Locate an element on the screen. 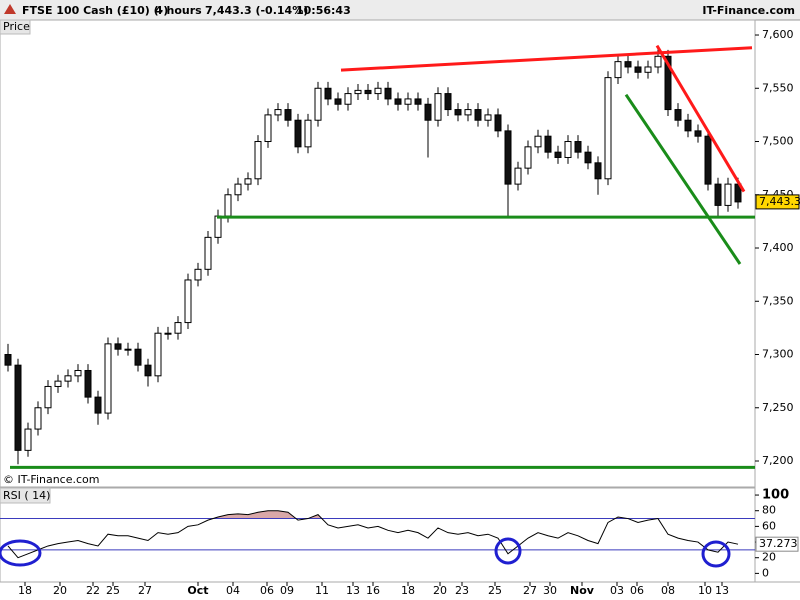  instrument-icon is located at coordinates (10, 9).